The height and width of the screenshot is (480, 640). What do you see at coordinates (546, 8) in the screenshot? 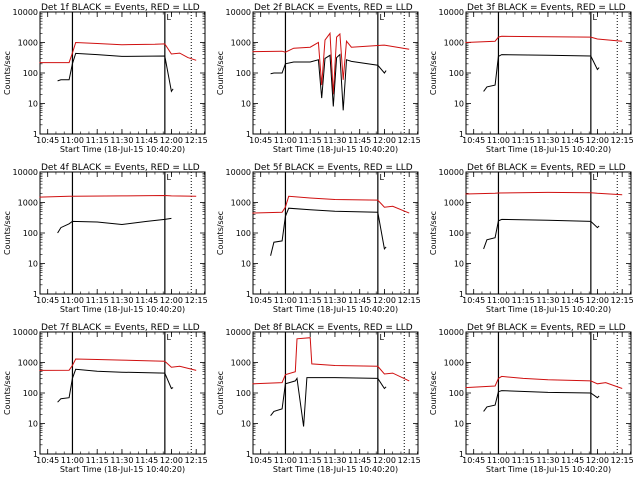
I see `panel-title: Det 3f BLACK = Events, RED = LLD` at bounding box center [546, 8].